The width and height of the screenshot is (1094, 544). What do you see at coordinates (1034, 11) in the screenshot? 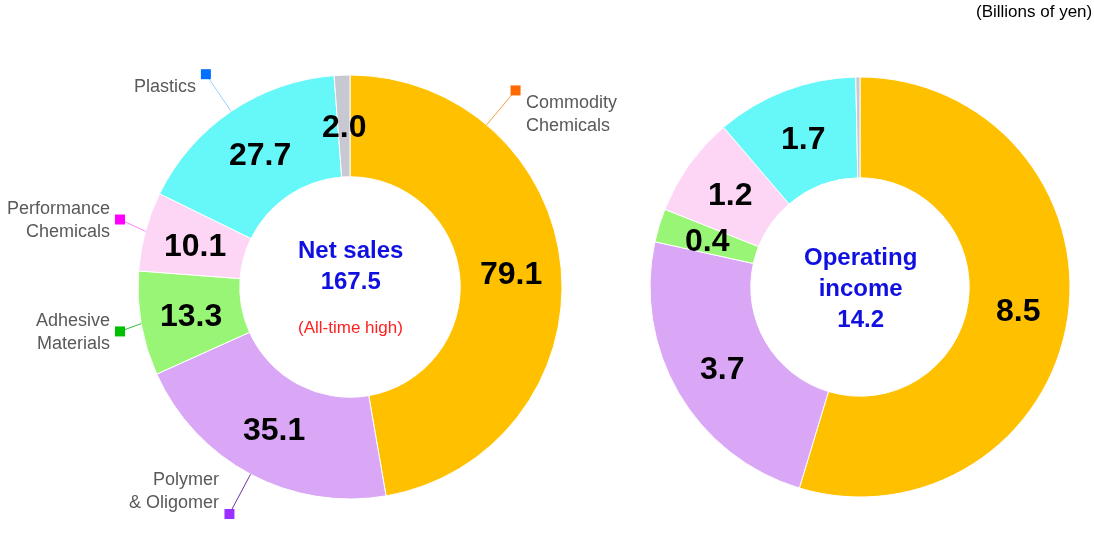
I see `text: (Billions of yen)` at bounding box center [1034, 11].